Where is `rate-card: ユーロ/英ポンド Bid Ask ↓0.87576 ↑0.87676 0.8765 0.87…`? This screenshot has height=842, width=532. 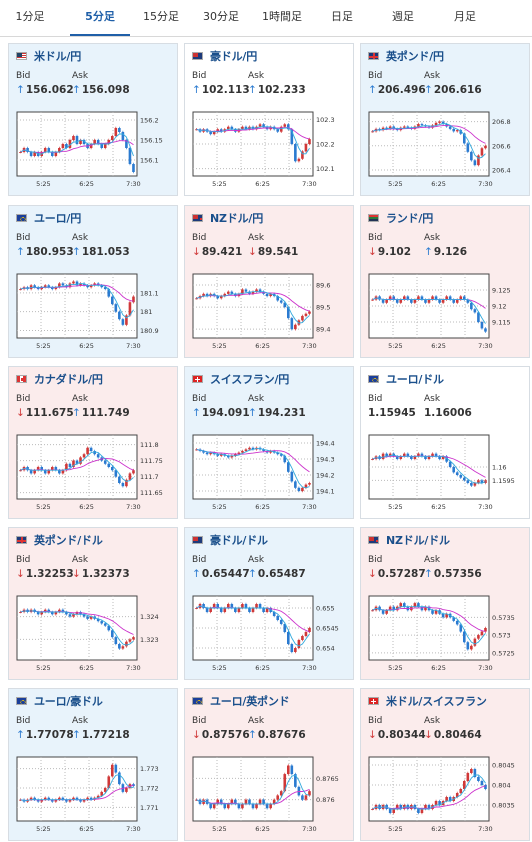
rate-card: ユーロ/英ポンド Bid Ask ↓0.87576 ↑0.87676 0.8765 0.87… is located at coordinates (269, 764).